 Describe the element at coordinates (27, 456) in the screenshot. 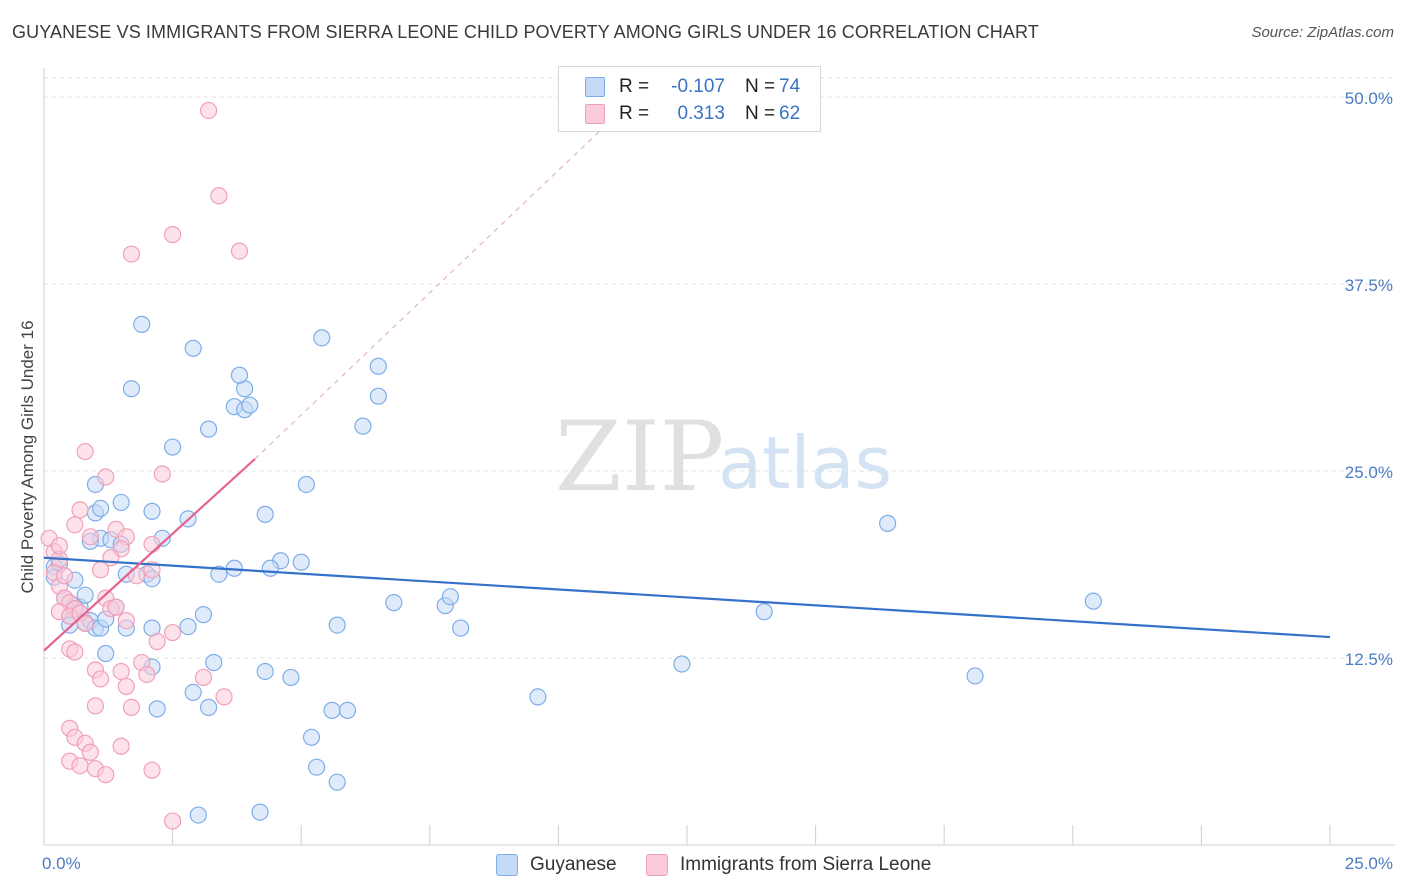

I see `y-axis-label: Child Poverty Among Girls Under 16` at that location.